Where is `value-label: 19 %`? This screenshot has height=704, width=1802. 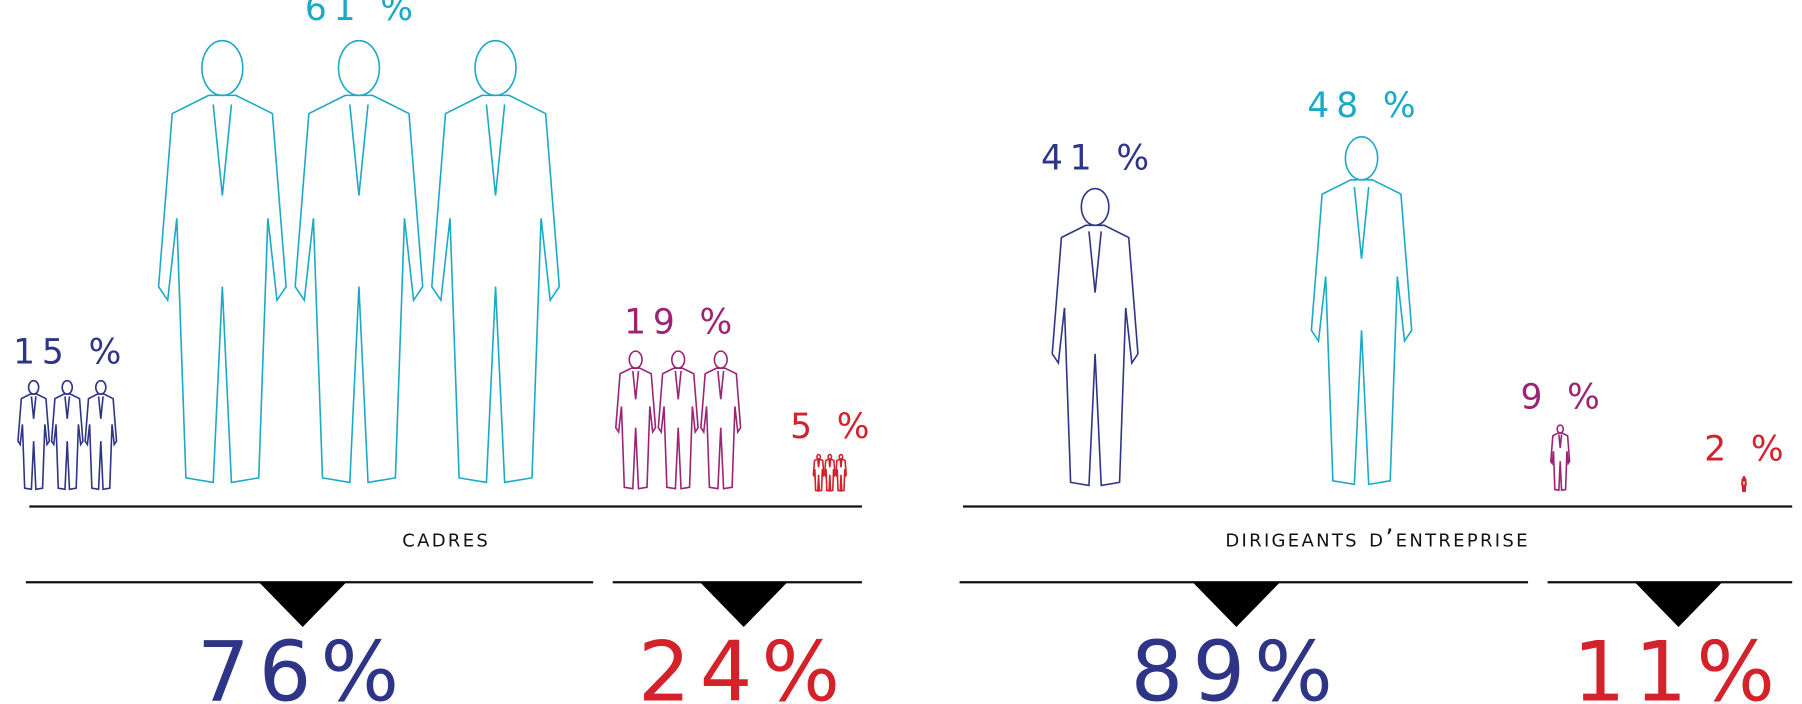 value-label: 19 % is located at coordinates (681, 323).